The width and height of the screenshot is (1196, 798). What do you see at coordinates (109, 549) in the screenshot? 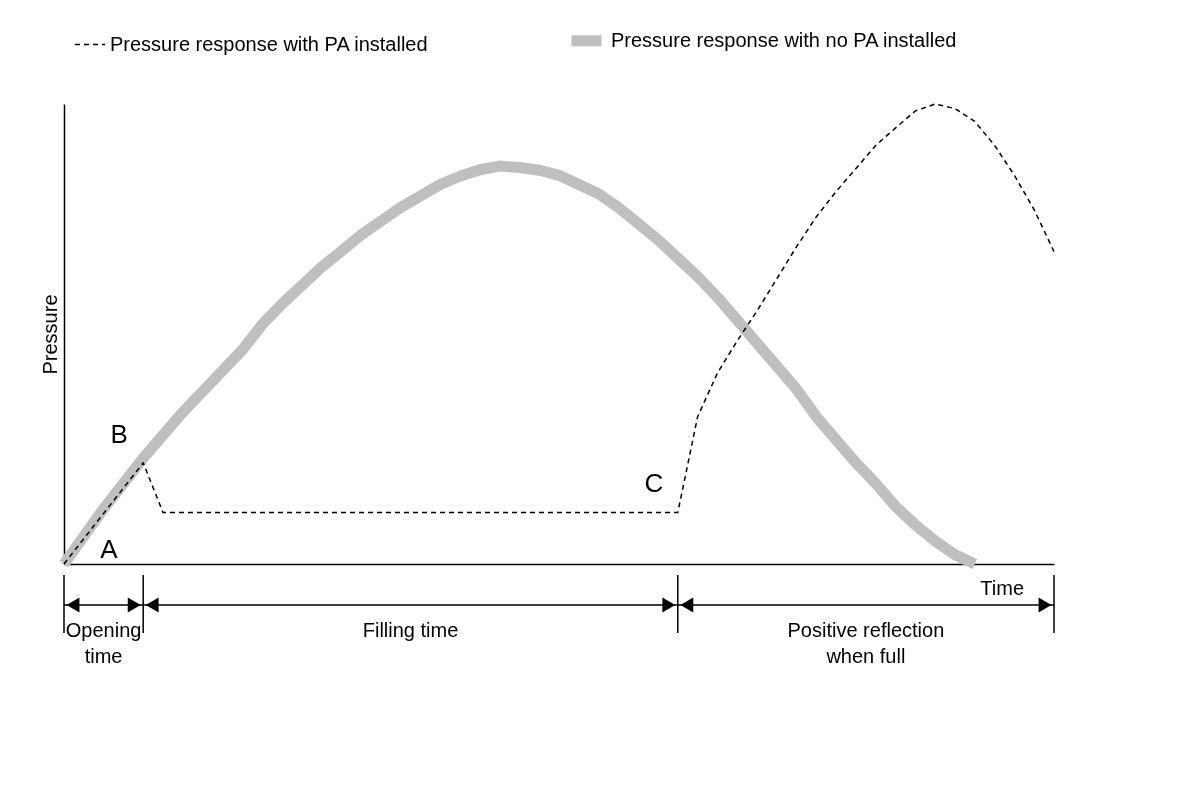
I see `annotation: A` at bounding box center [109, 549].